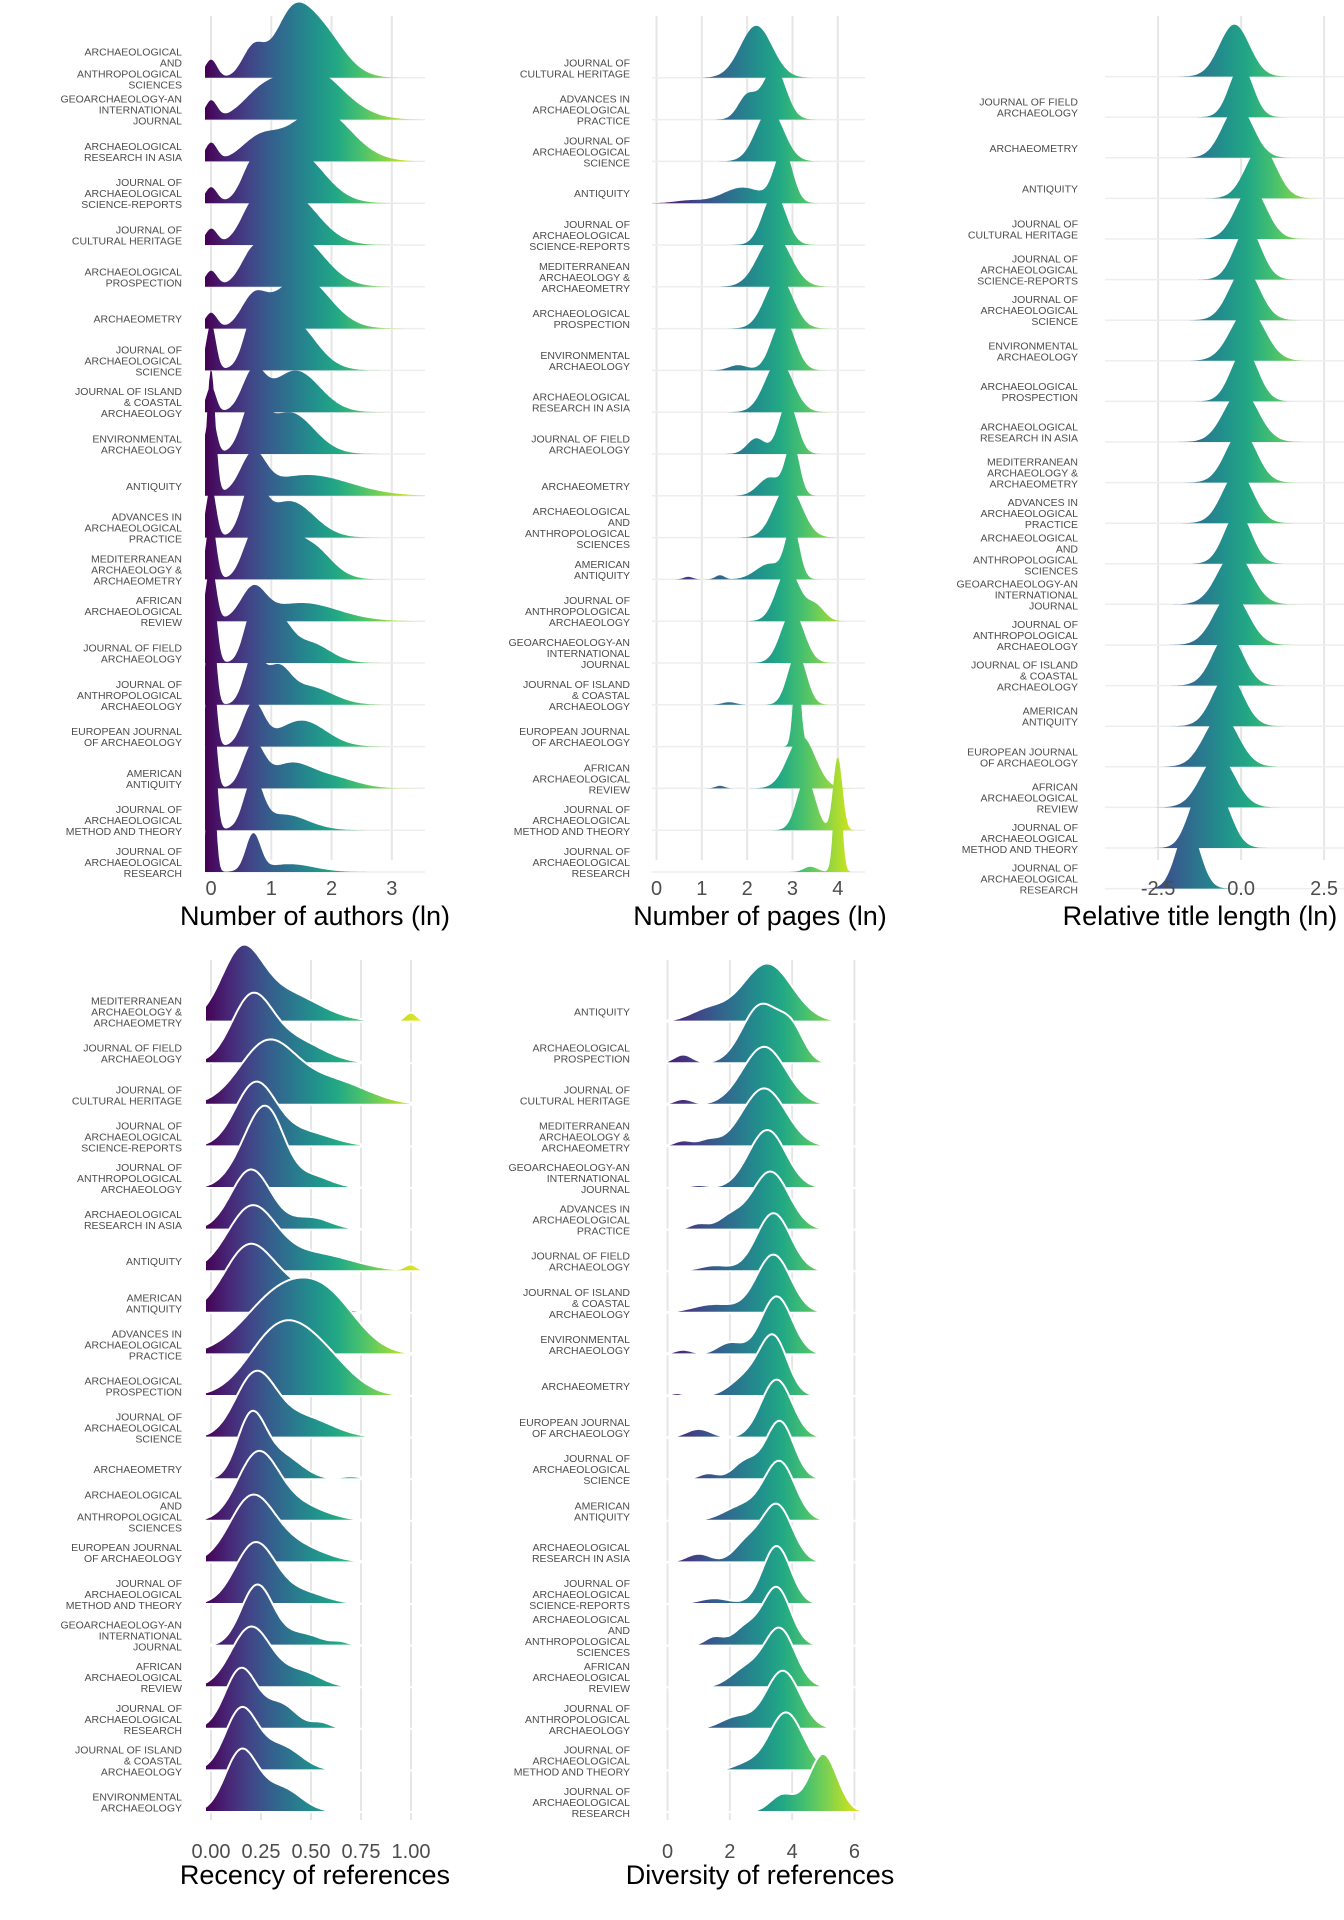  I want to click on row-label: MEDITERRANEAN ARCHAEOLOGY & ARCHAEOMETRY, so click(584, 1137).